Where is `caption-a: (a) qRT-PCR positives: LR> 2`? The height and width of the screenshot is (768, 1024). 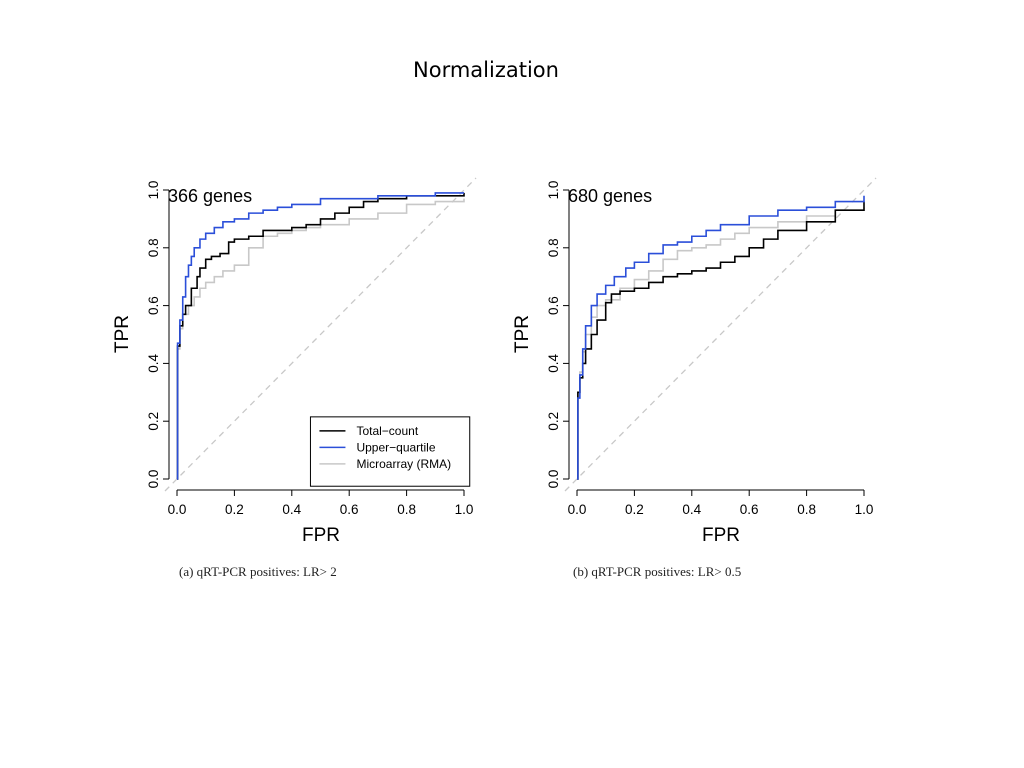
caption-a: (a) qRT-PCR positives: LR> 2 is located at coordinates (258, 571).